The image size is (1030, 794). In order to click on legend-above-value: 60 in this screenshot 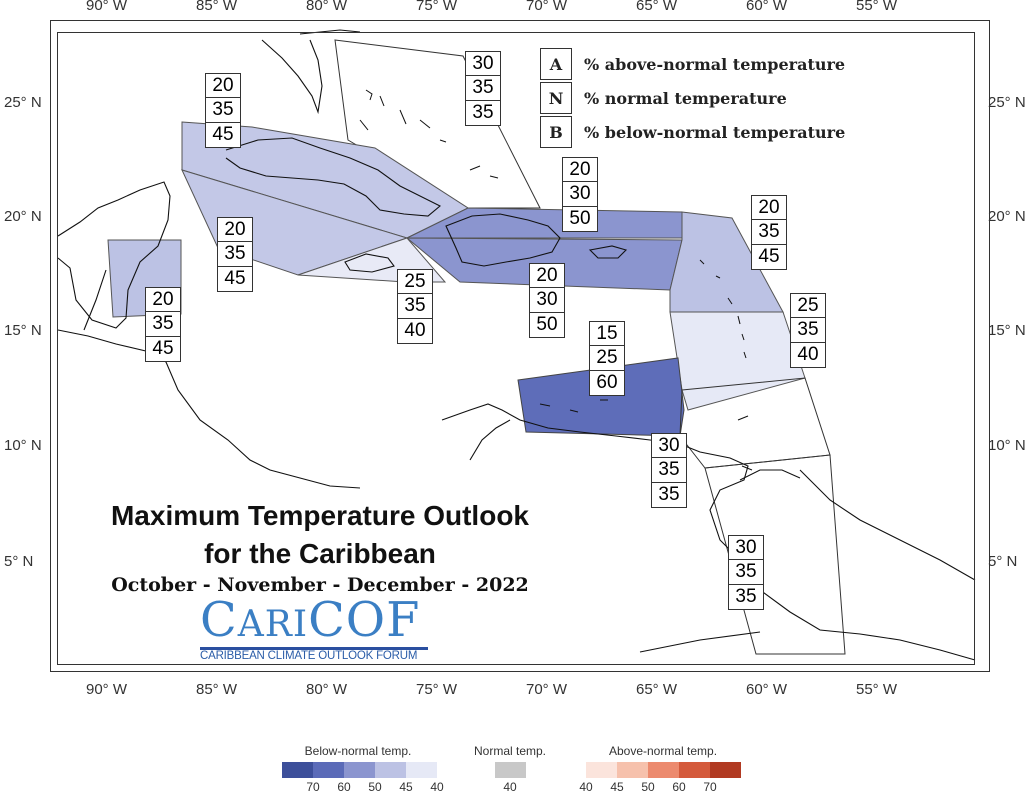, I will do `click(679, 787)`.